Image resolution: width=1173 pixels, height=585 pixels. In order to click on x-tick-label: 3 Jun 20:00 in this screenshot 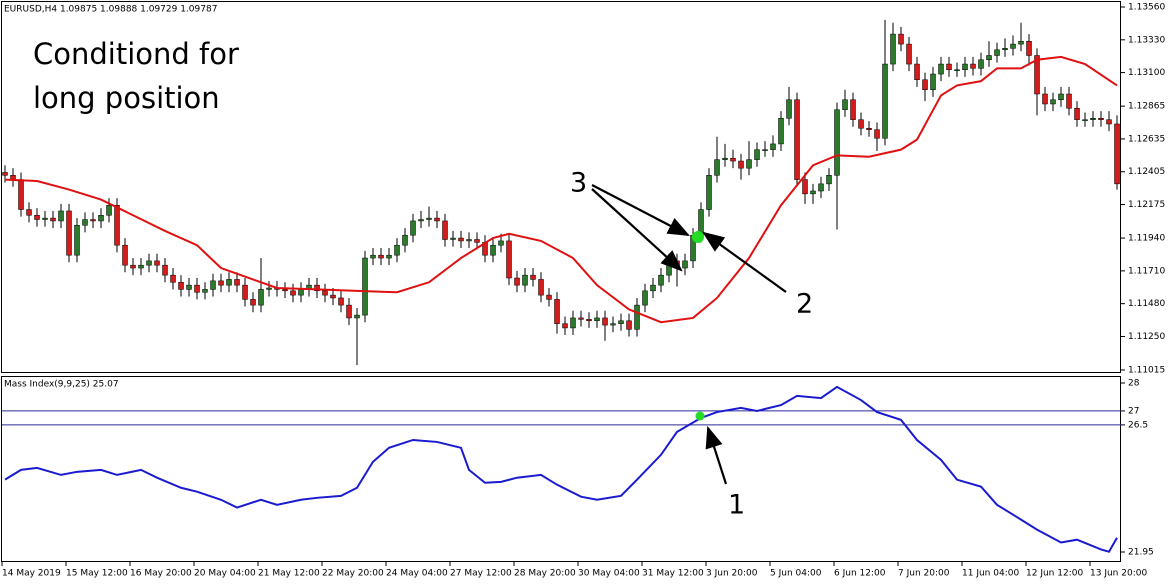, I will do `click(732, 574)`.